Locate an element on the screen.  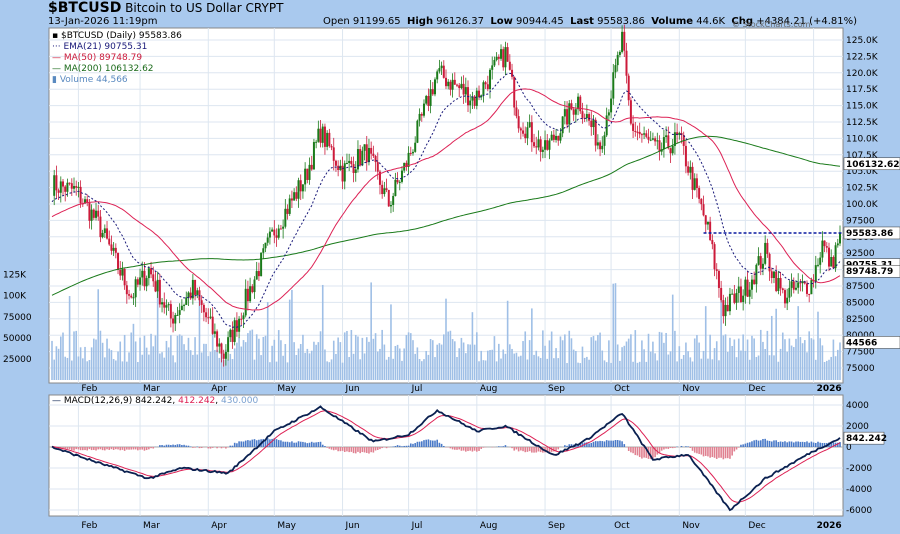
x-tick-label: Feb is located at coordinates (89, 389).